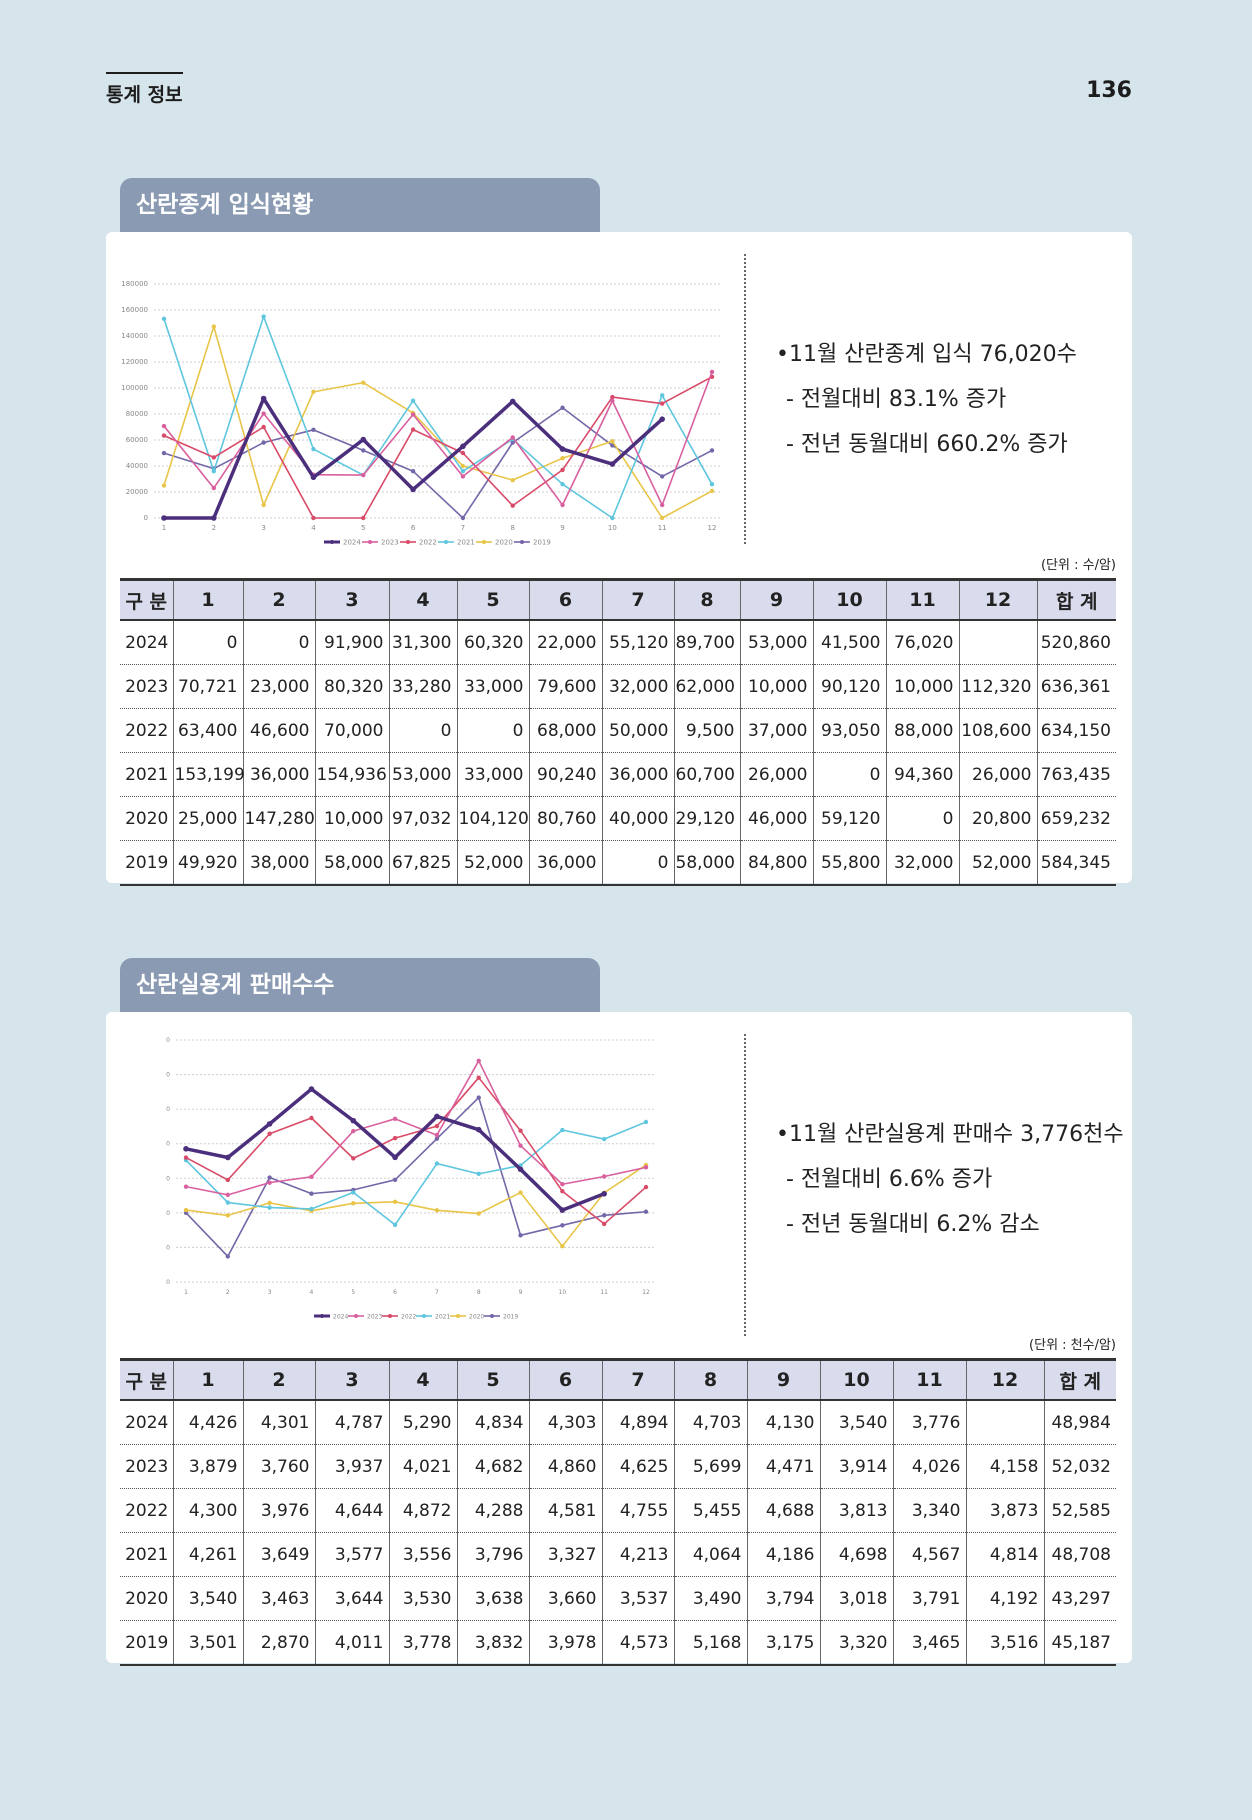  I want to click on table-cell: 4,698, so click(856, 1554).